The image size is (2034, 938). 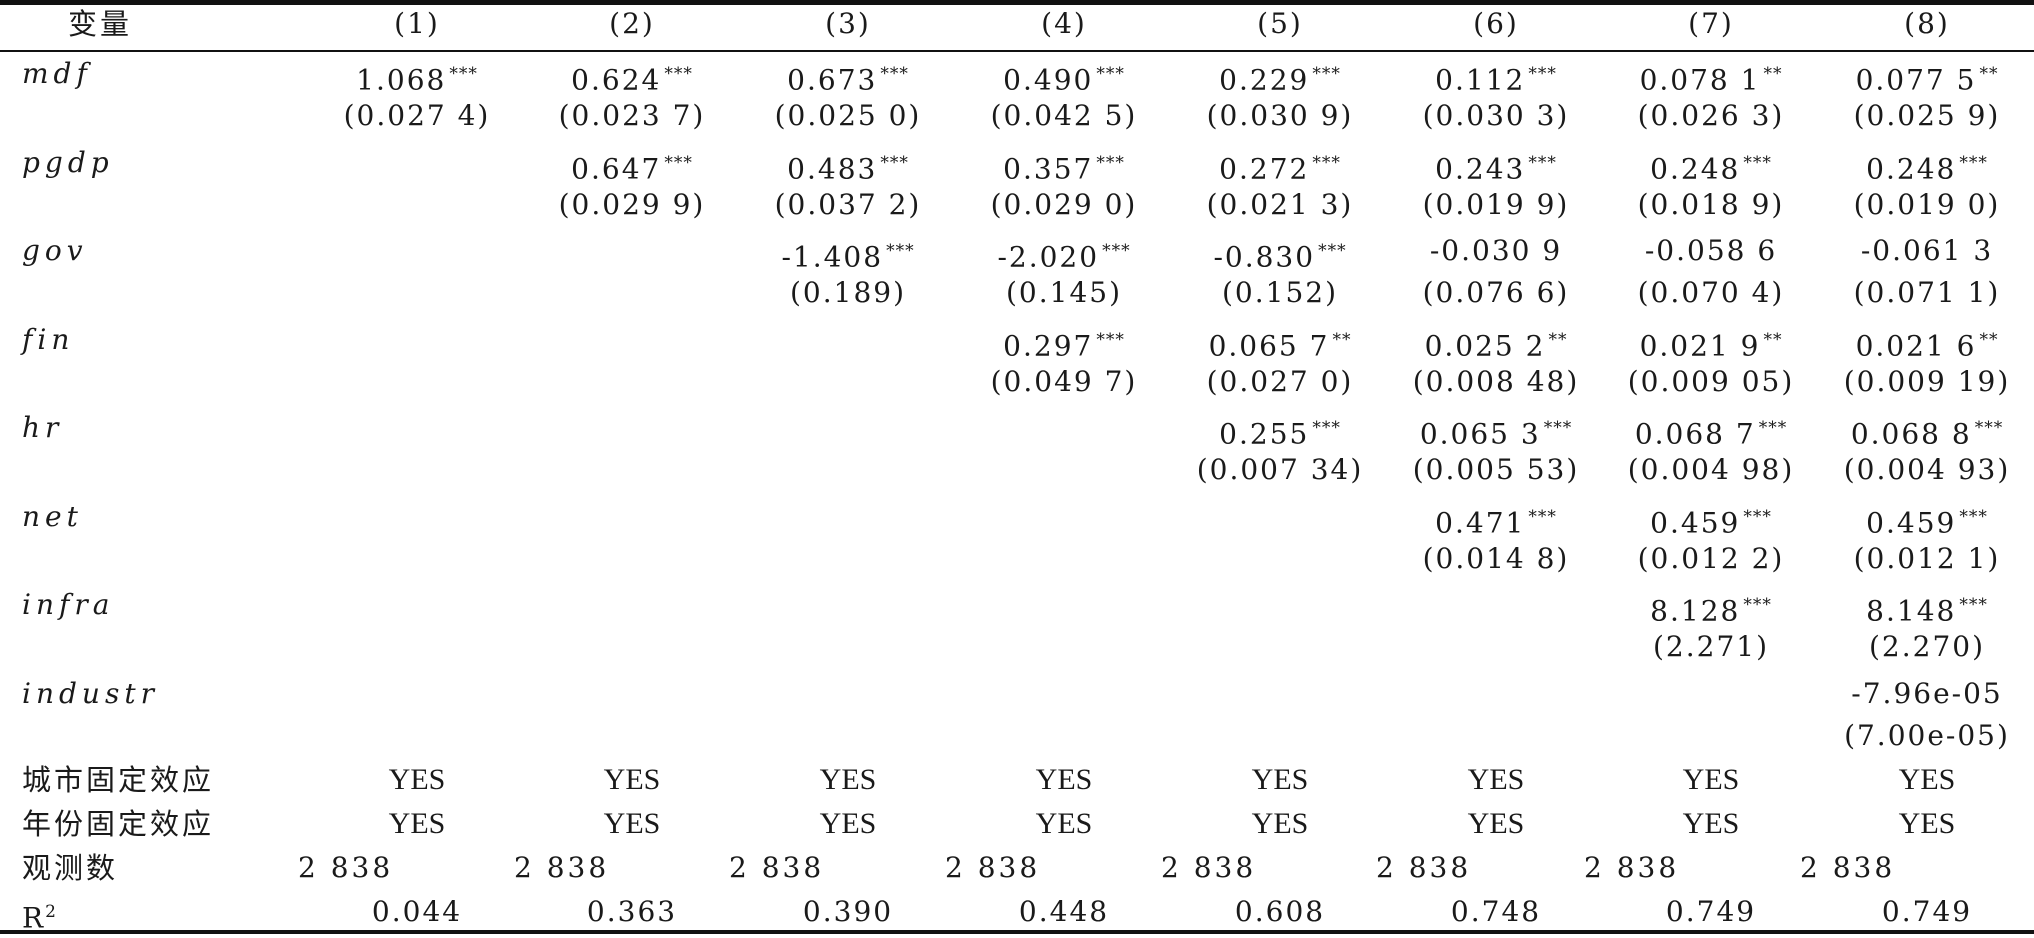 I want to click on coefficient-cell: 0.243 ***, so click(x=1496, y=166).